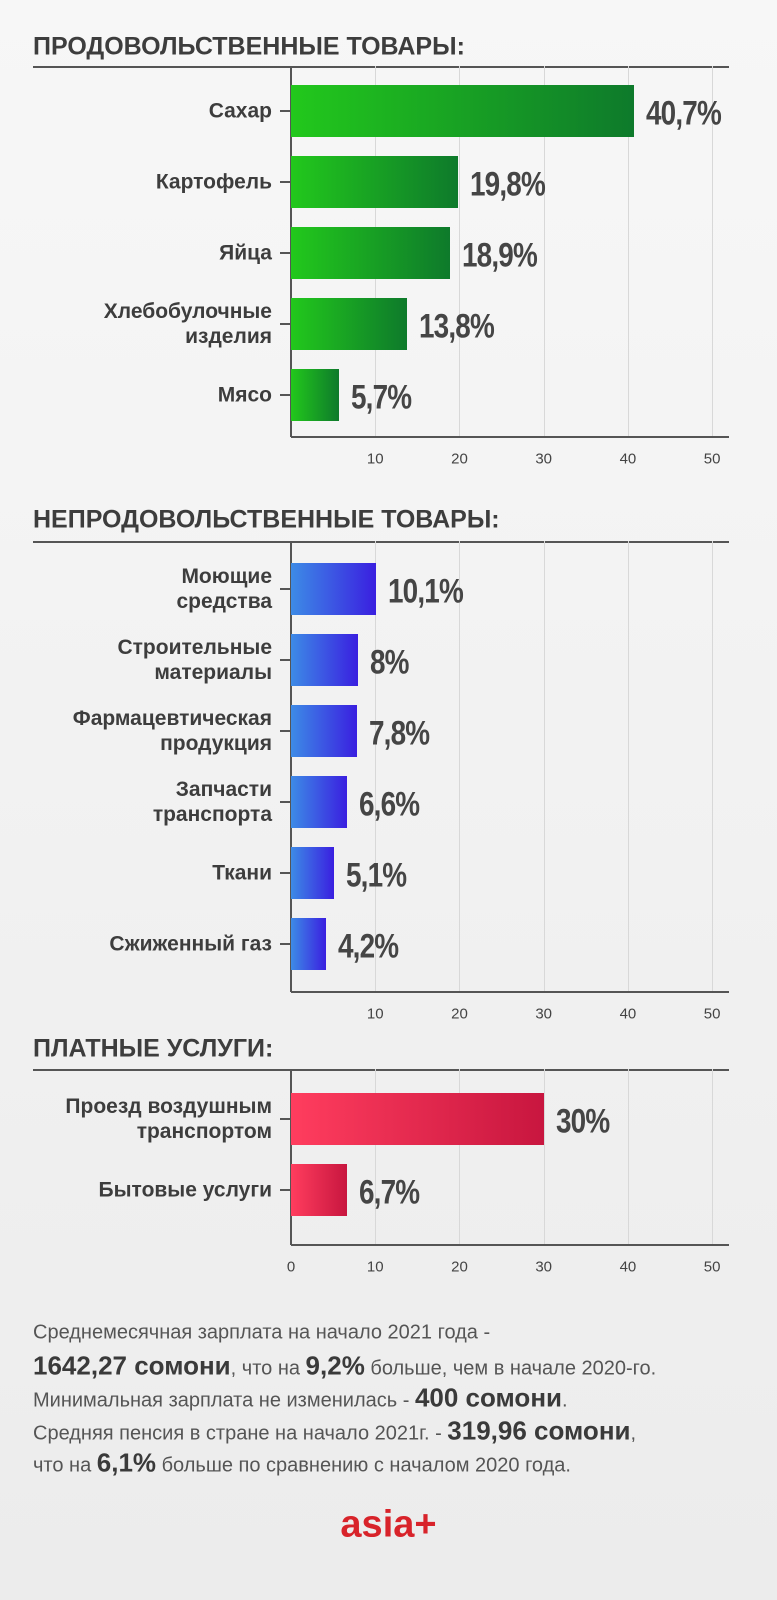  I want to click on category-label: Моющие средства, so click(224, 589).